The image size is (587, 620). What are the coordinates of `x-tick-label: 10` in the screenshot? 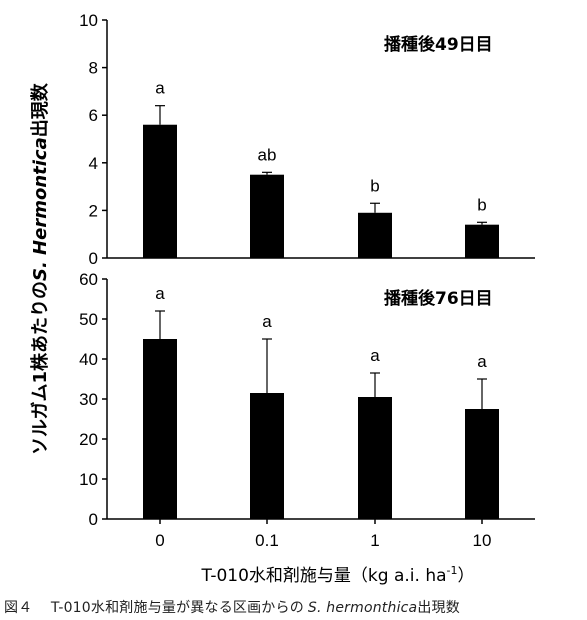 It's located at (482, 540).